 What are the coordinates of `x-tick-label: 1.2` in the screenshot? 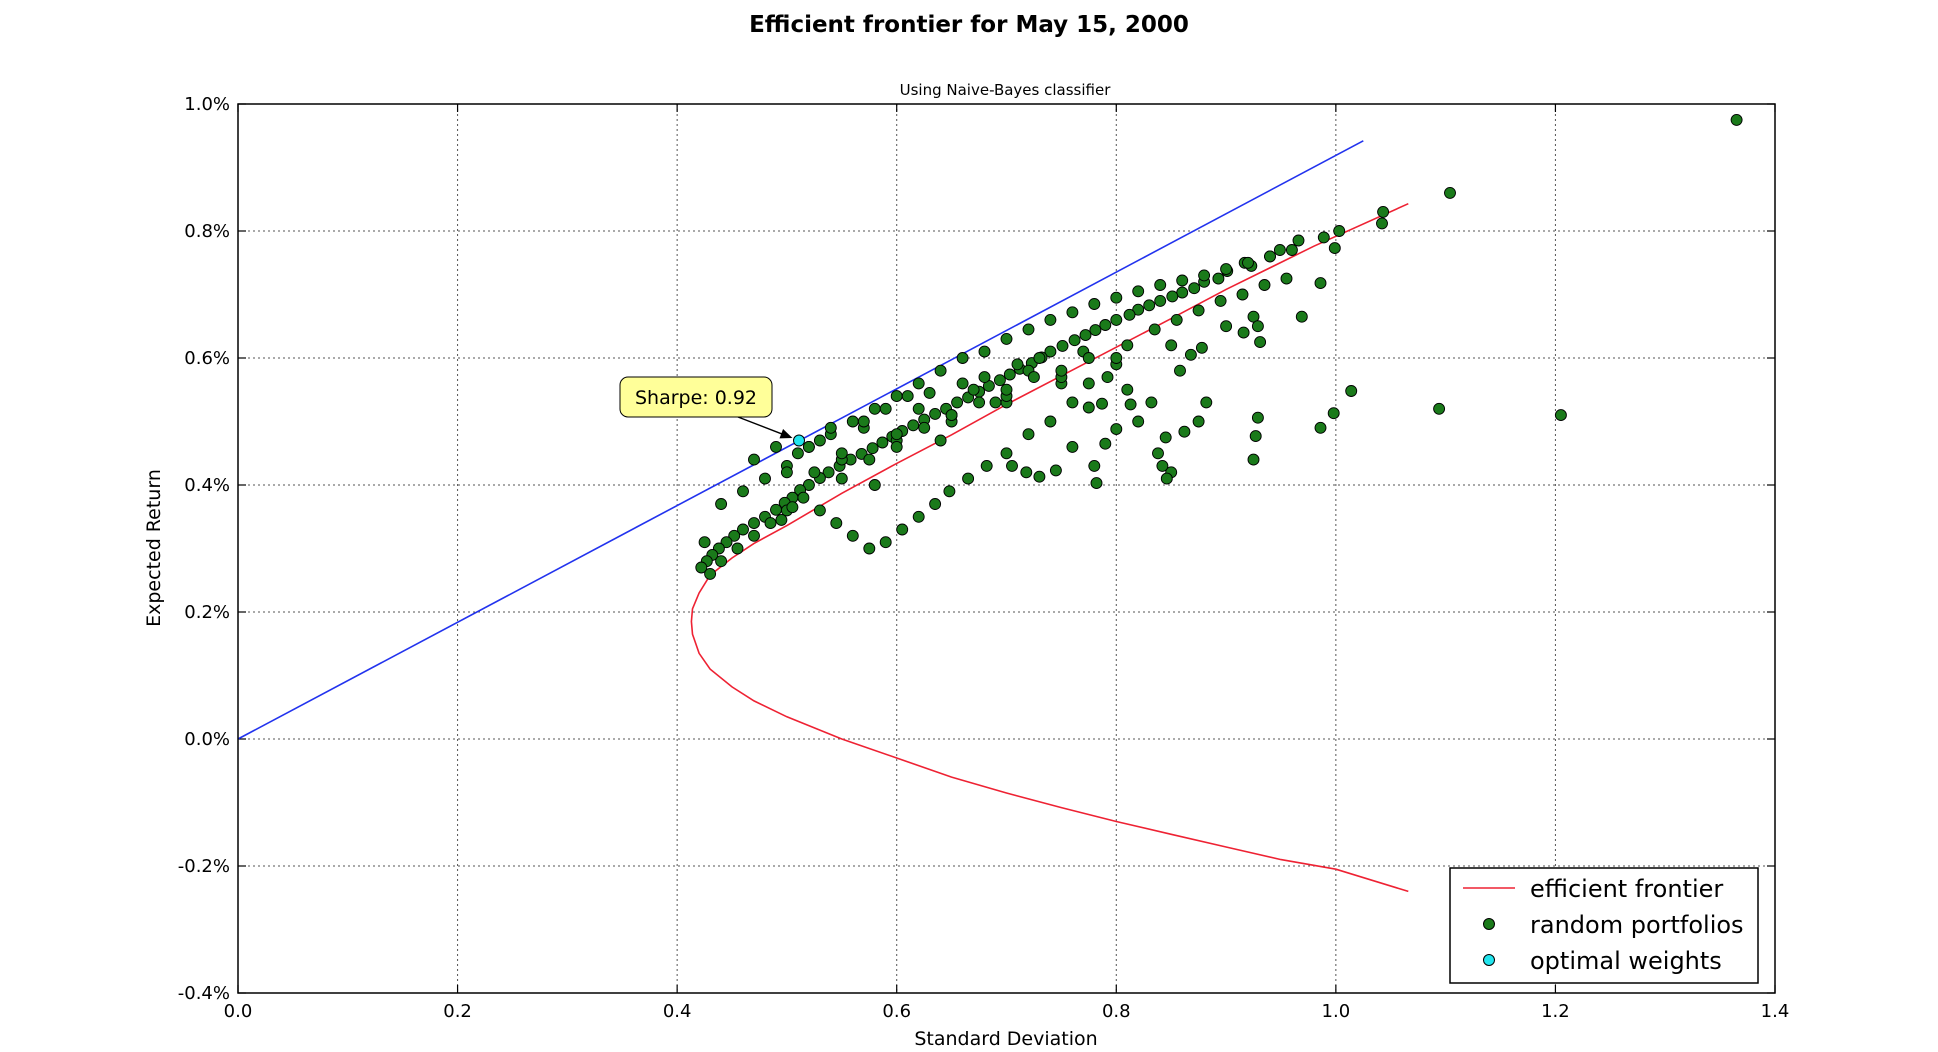 It's located at (1555, 1011).